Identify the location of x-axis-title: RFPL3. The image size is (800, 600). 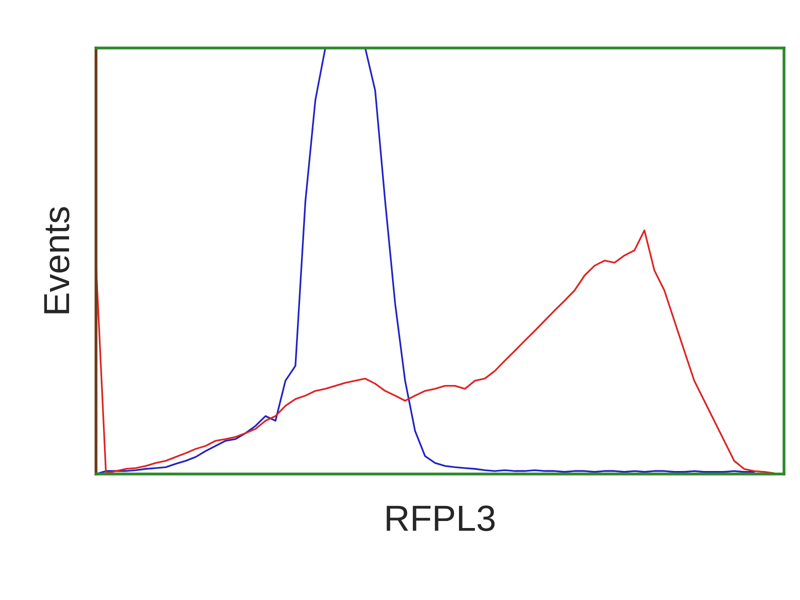
(440, 519).